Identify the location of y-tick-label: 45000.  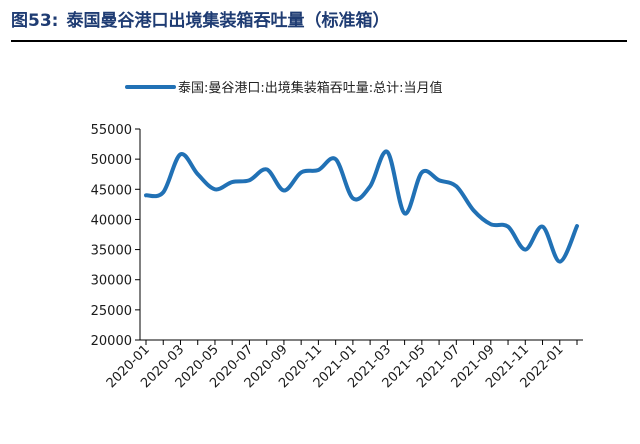
(111, 190).